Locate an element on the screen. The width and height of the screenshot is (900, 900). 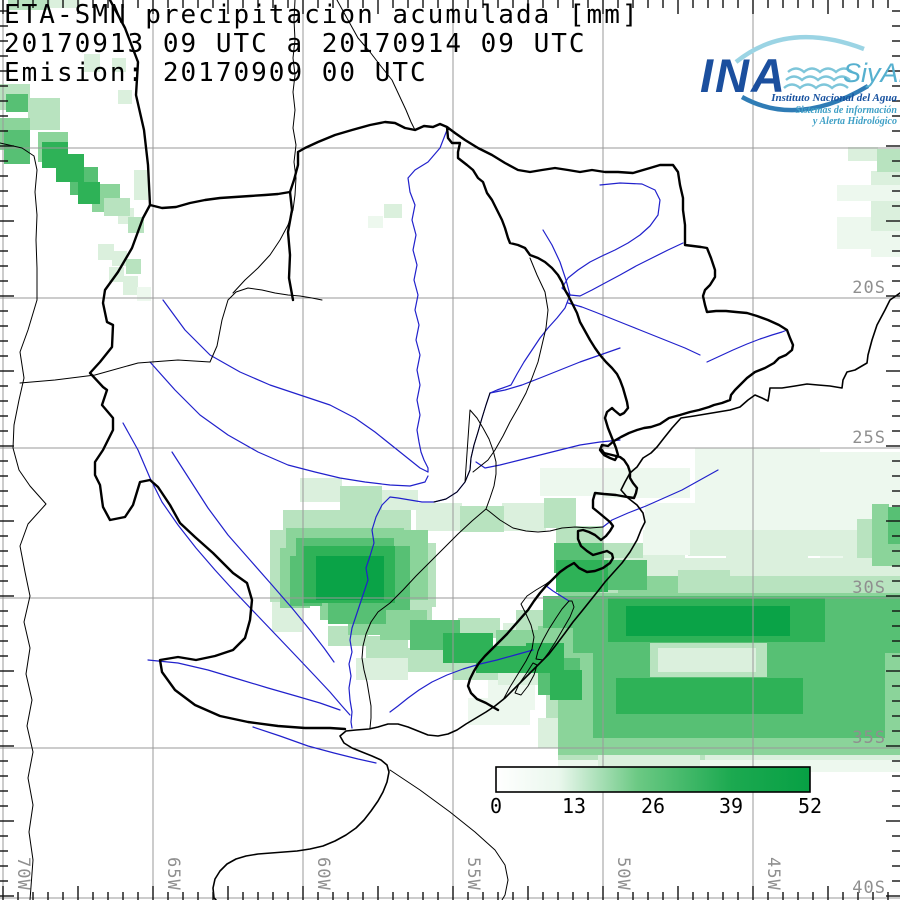
border-uruguay-river is located at coordinates (482, 618).